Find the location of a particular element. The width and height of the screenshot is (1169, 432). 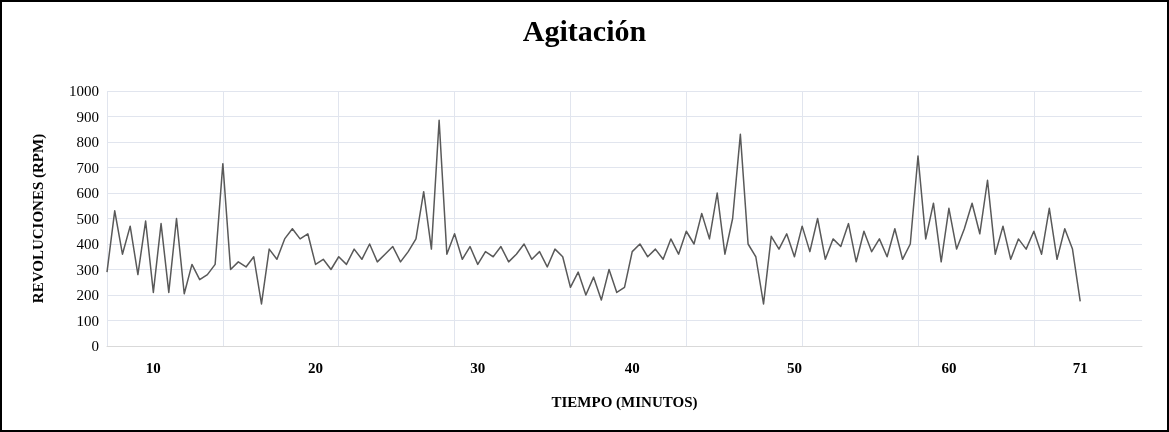

x-tick-label: 30 is located at coordinates (478, 367).